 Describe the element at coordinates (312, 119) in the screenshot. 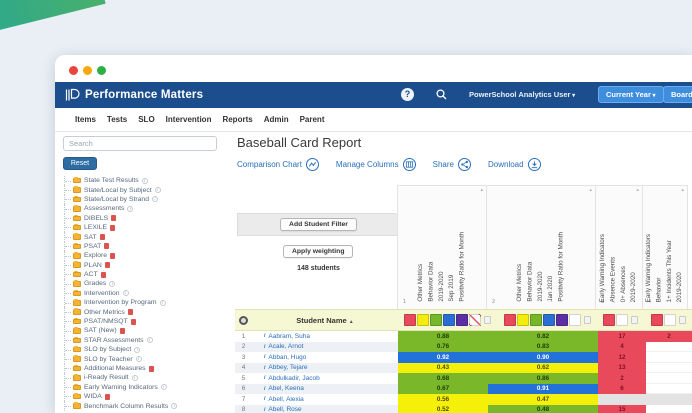

I see `nav-item-parent: Parent` at that location.